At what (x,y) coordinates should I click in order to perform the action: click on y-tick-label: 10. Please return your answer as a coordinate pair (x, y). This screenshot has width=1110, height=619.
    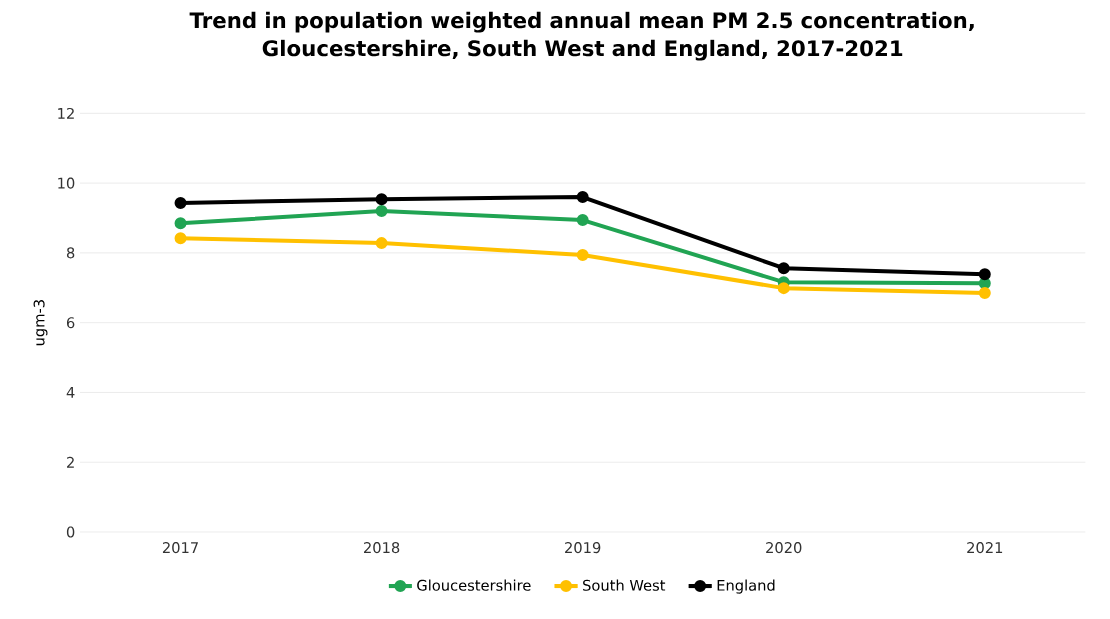
    Looking at the image, I should click on (66, 183).